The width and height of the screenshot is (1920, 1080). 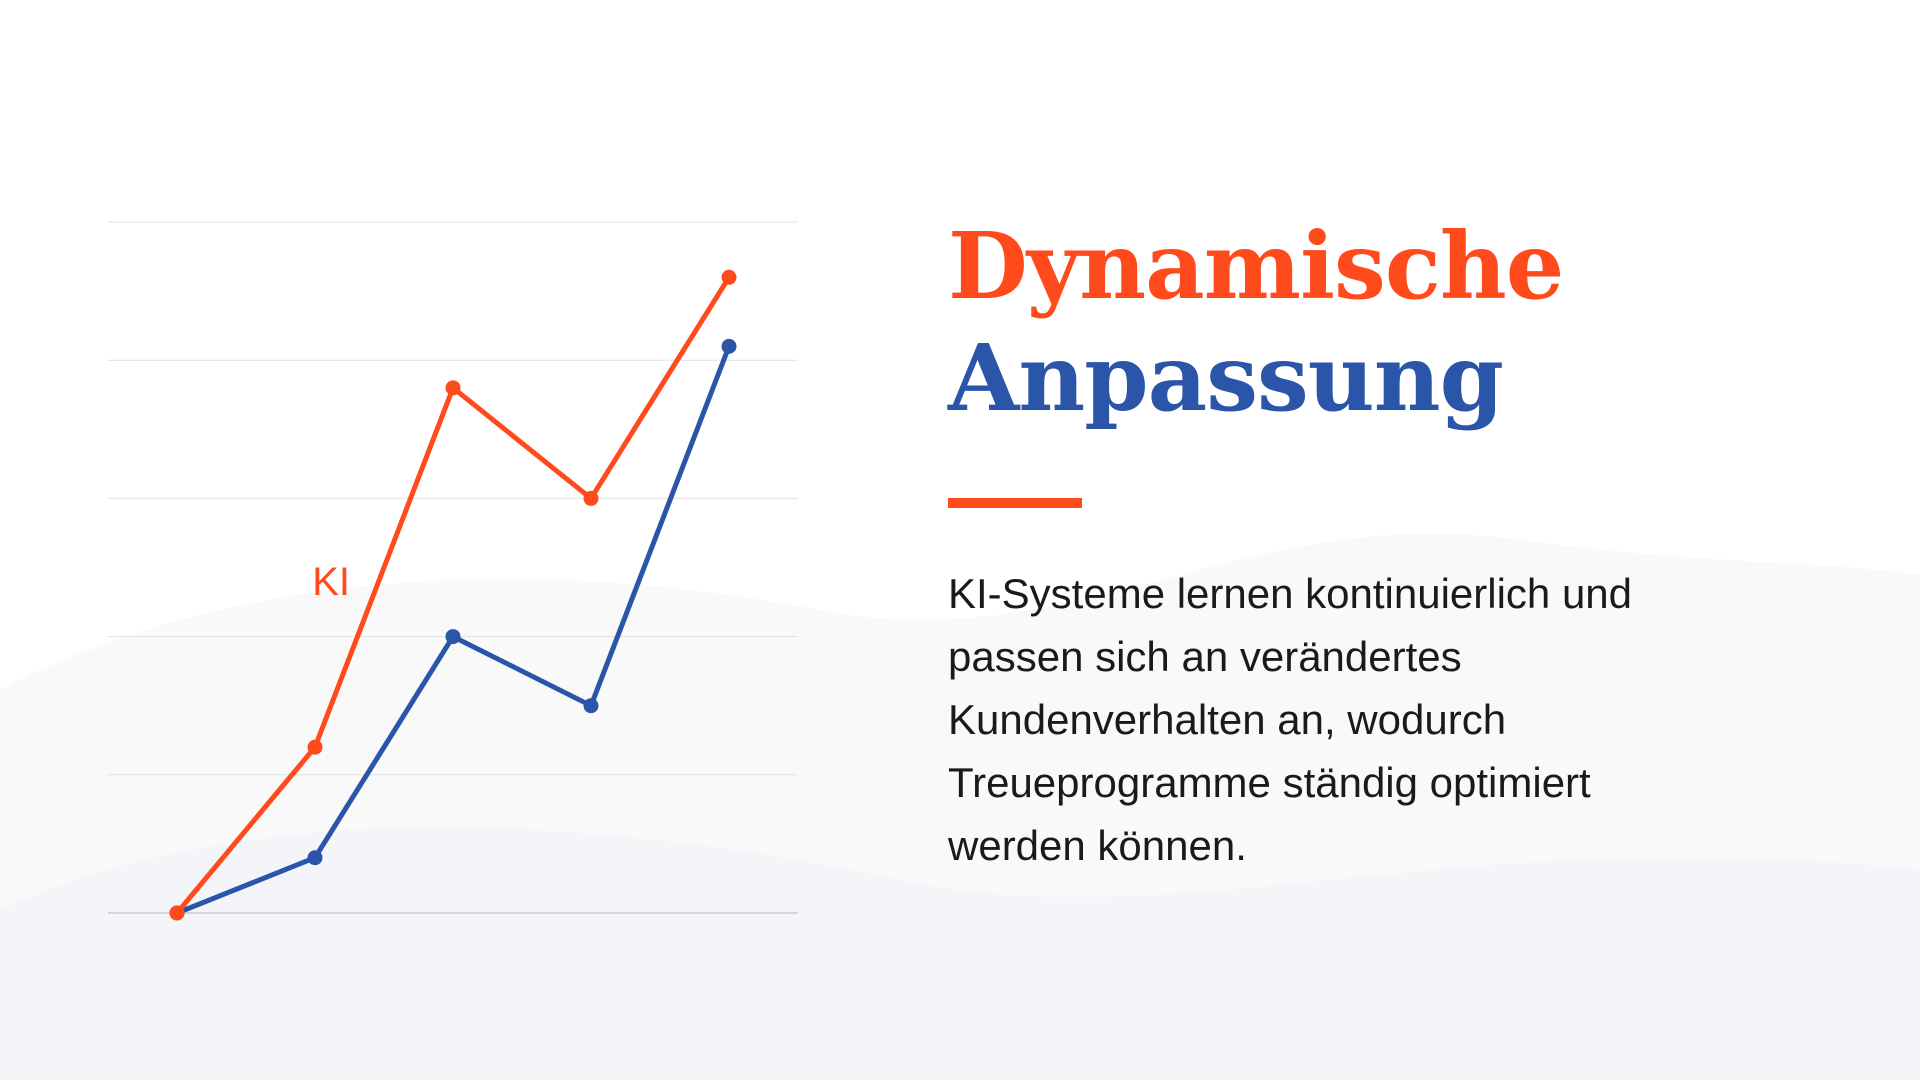 I want to click on series-label-ki: KI, so click(x=331, y=582).